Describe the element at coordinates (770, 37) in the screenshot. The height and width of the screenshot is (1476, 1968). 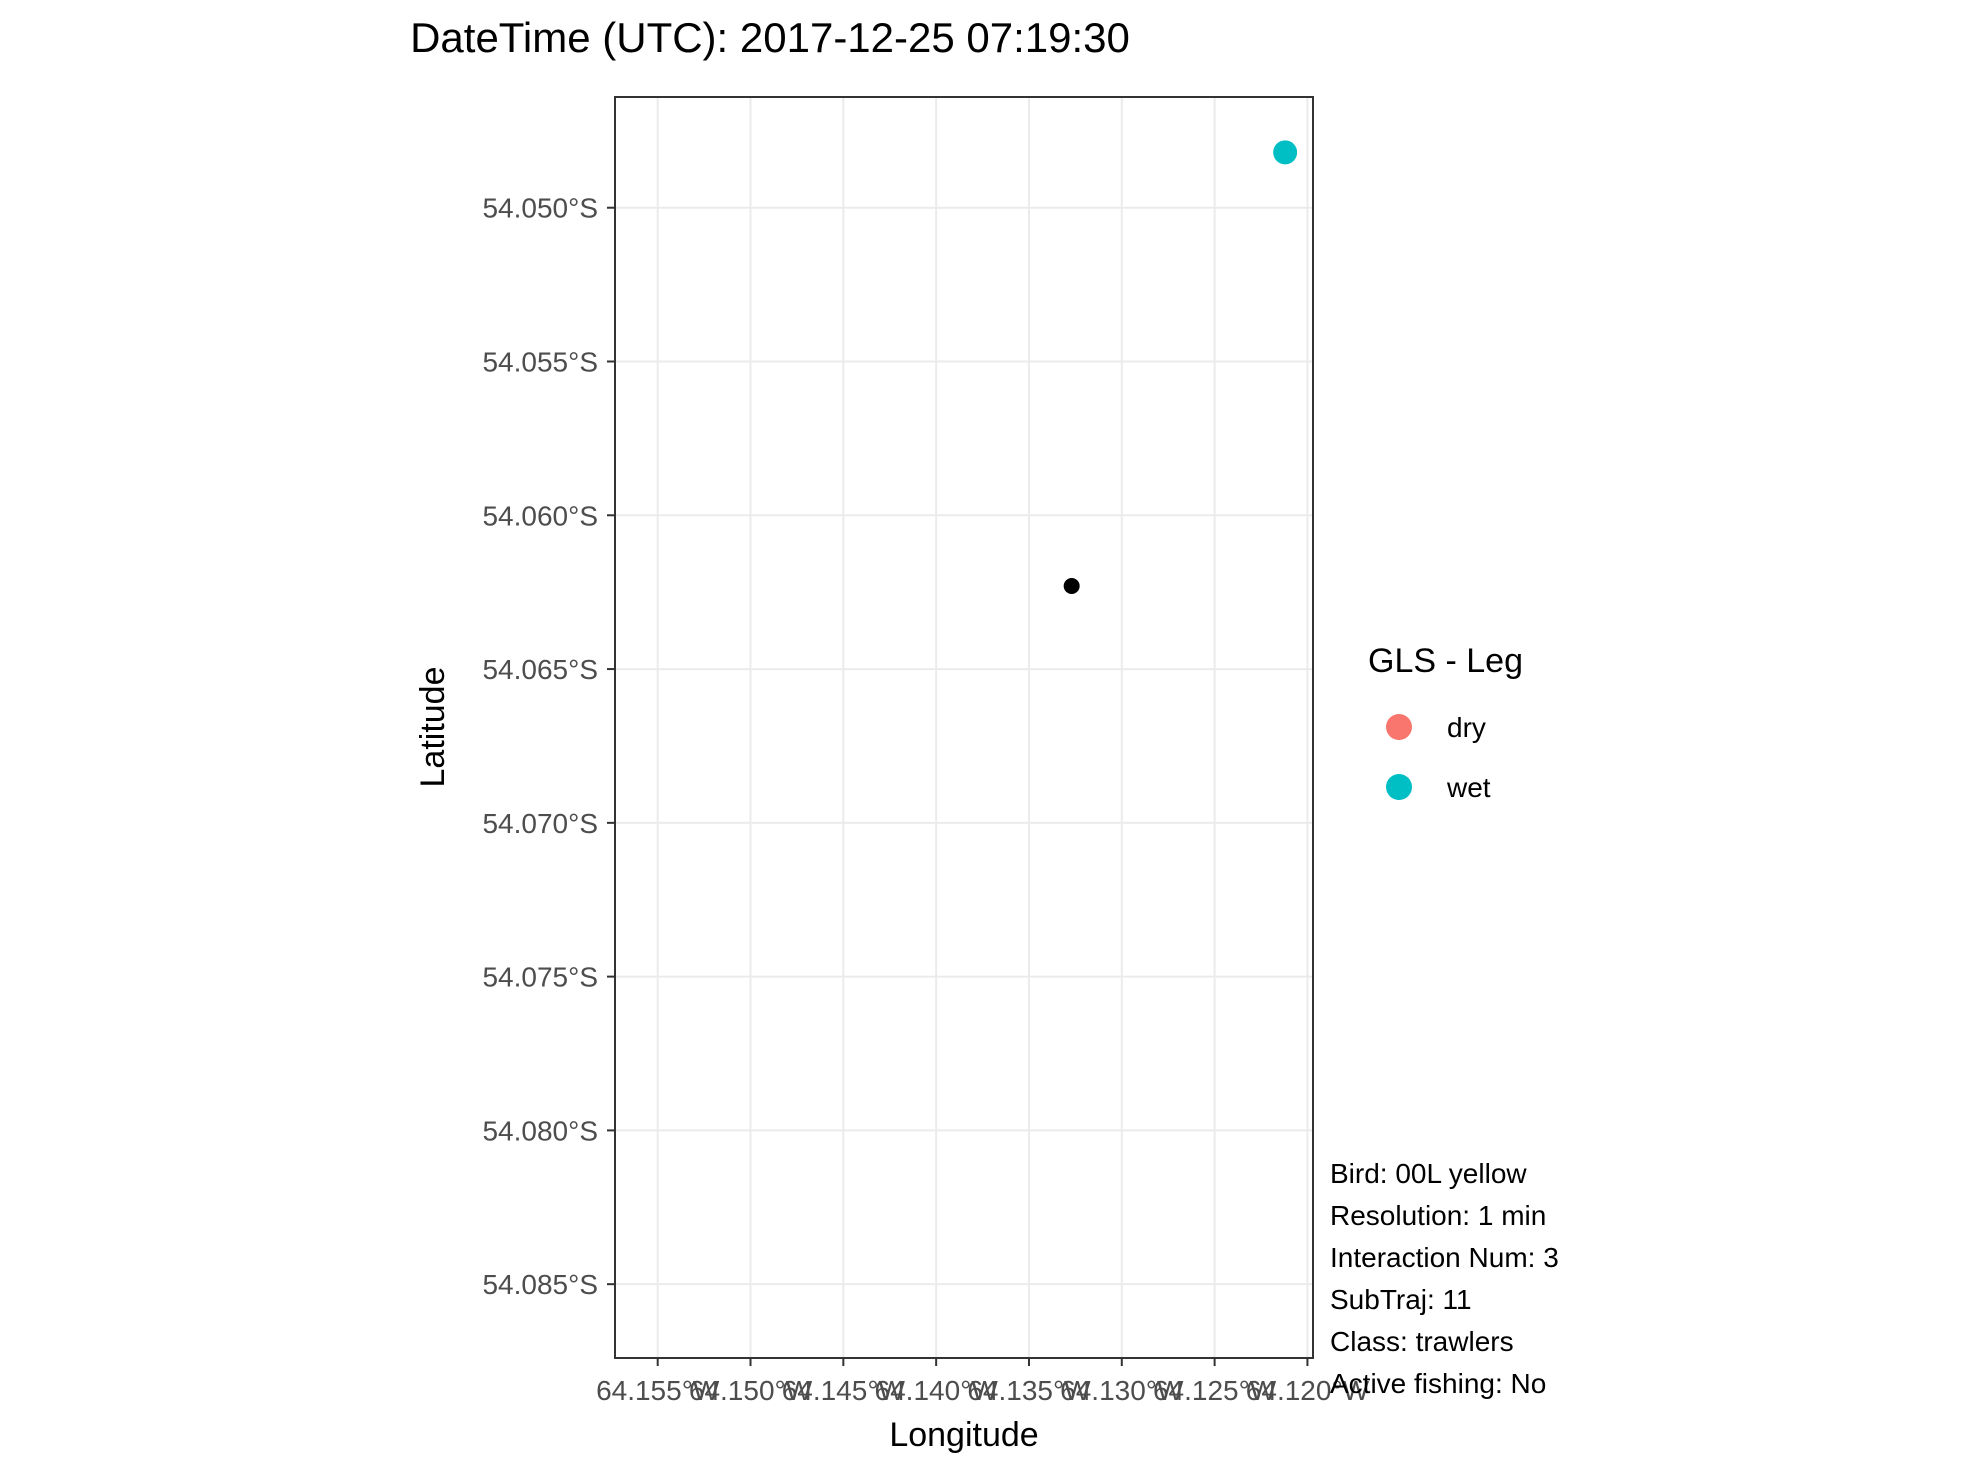
I see `chart-title: DateTime (UTC): 2017-12-25 07:19:30` at that location.